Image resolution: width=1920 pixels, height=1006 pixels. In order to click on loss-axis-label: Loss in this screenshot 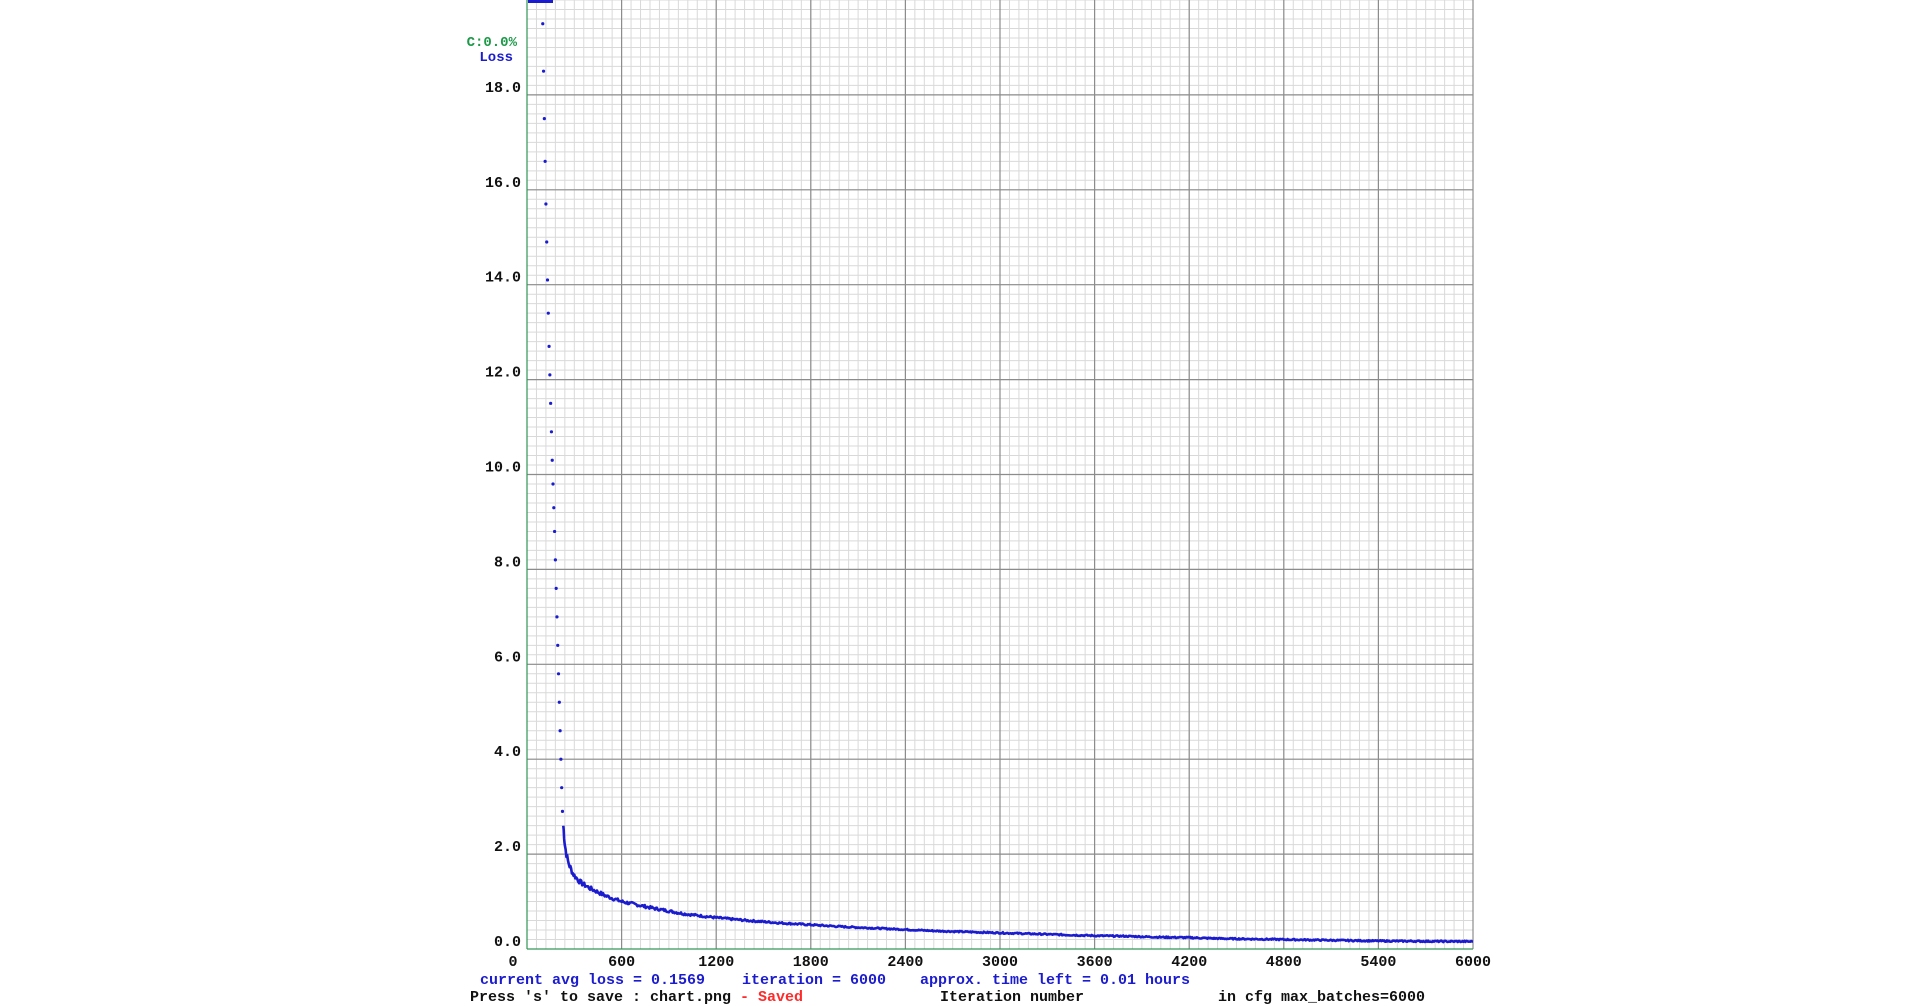, I will do `click(496, 58)`.